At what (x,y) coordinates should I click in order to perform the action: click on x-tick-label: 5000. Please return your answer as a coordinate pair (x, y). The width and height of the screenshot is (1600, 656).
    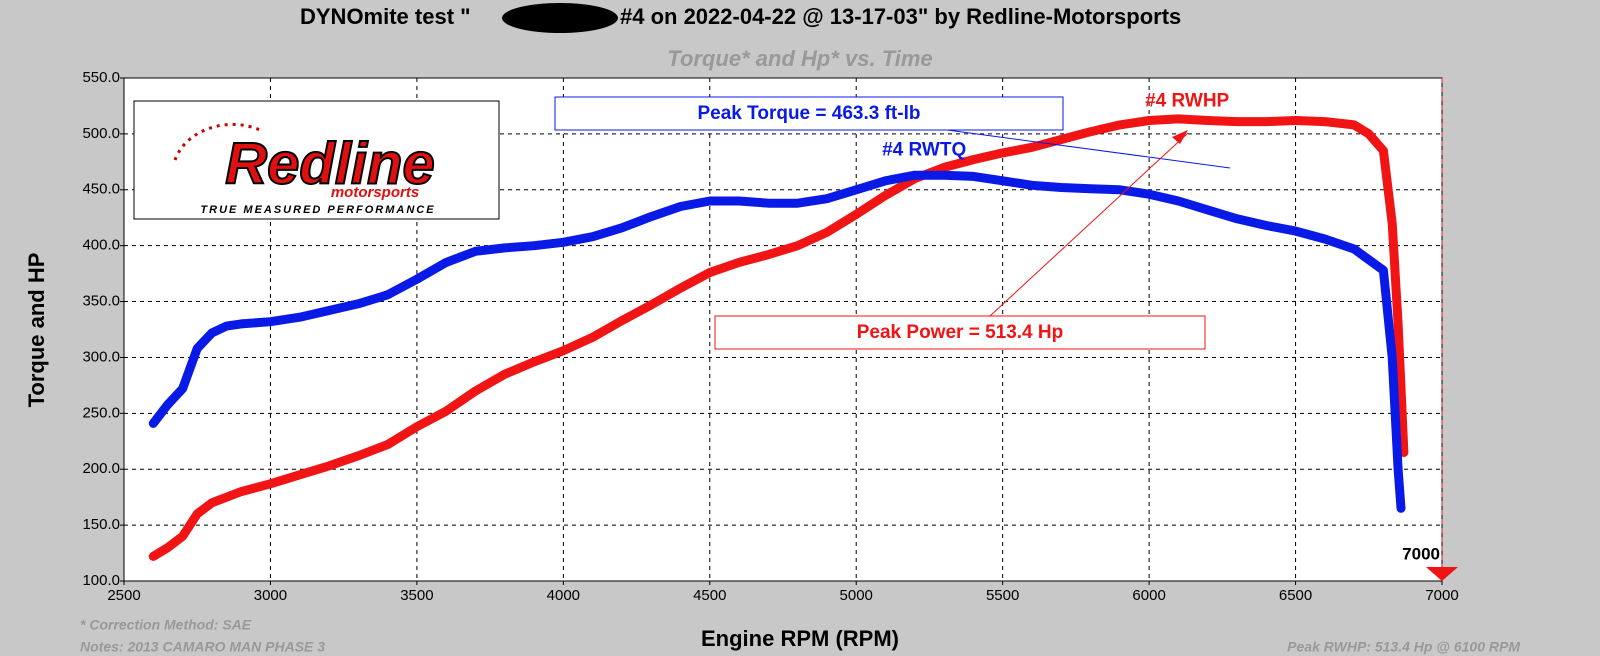
    Looking at the image, I should click on (856, 595).